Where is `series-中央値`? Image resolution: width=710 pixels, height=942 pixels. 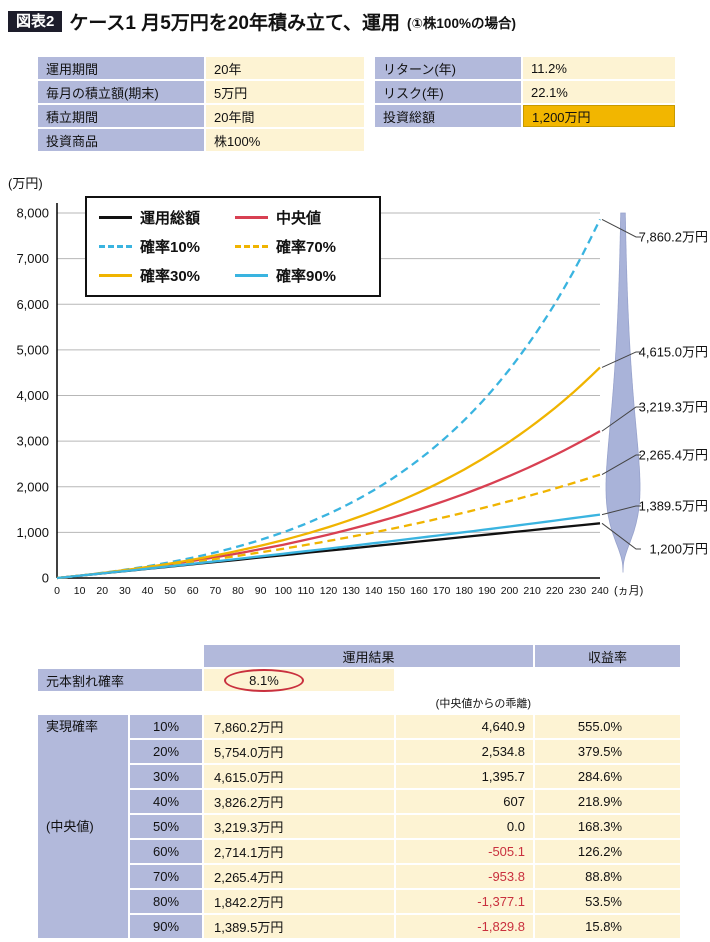
series-中央値 is located at coordinates (328, 505).